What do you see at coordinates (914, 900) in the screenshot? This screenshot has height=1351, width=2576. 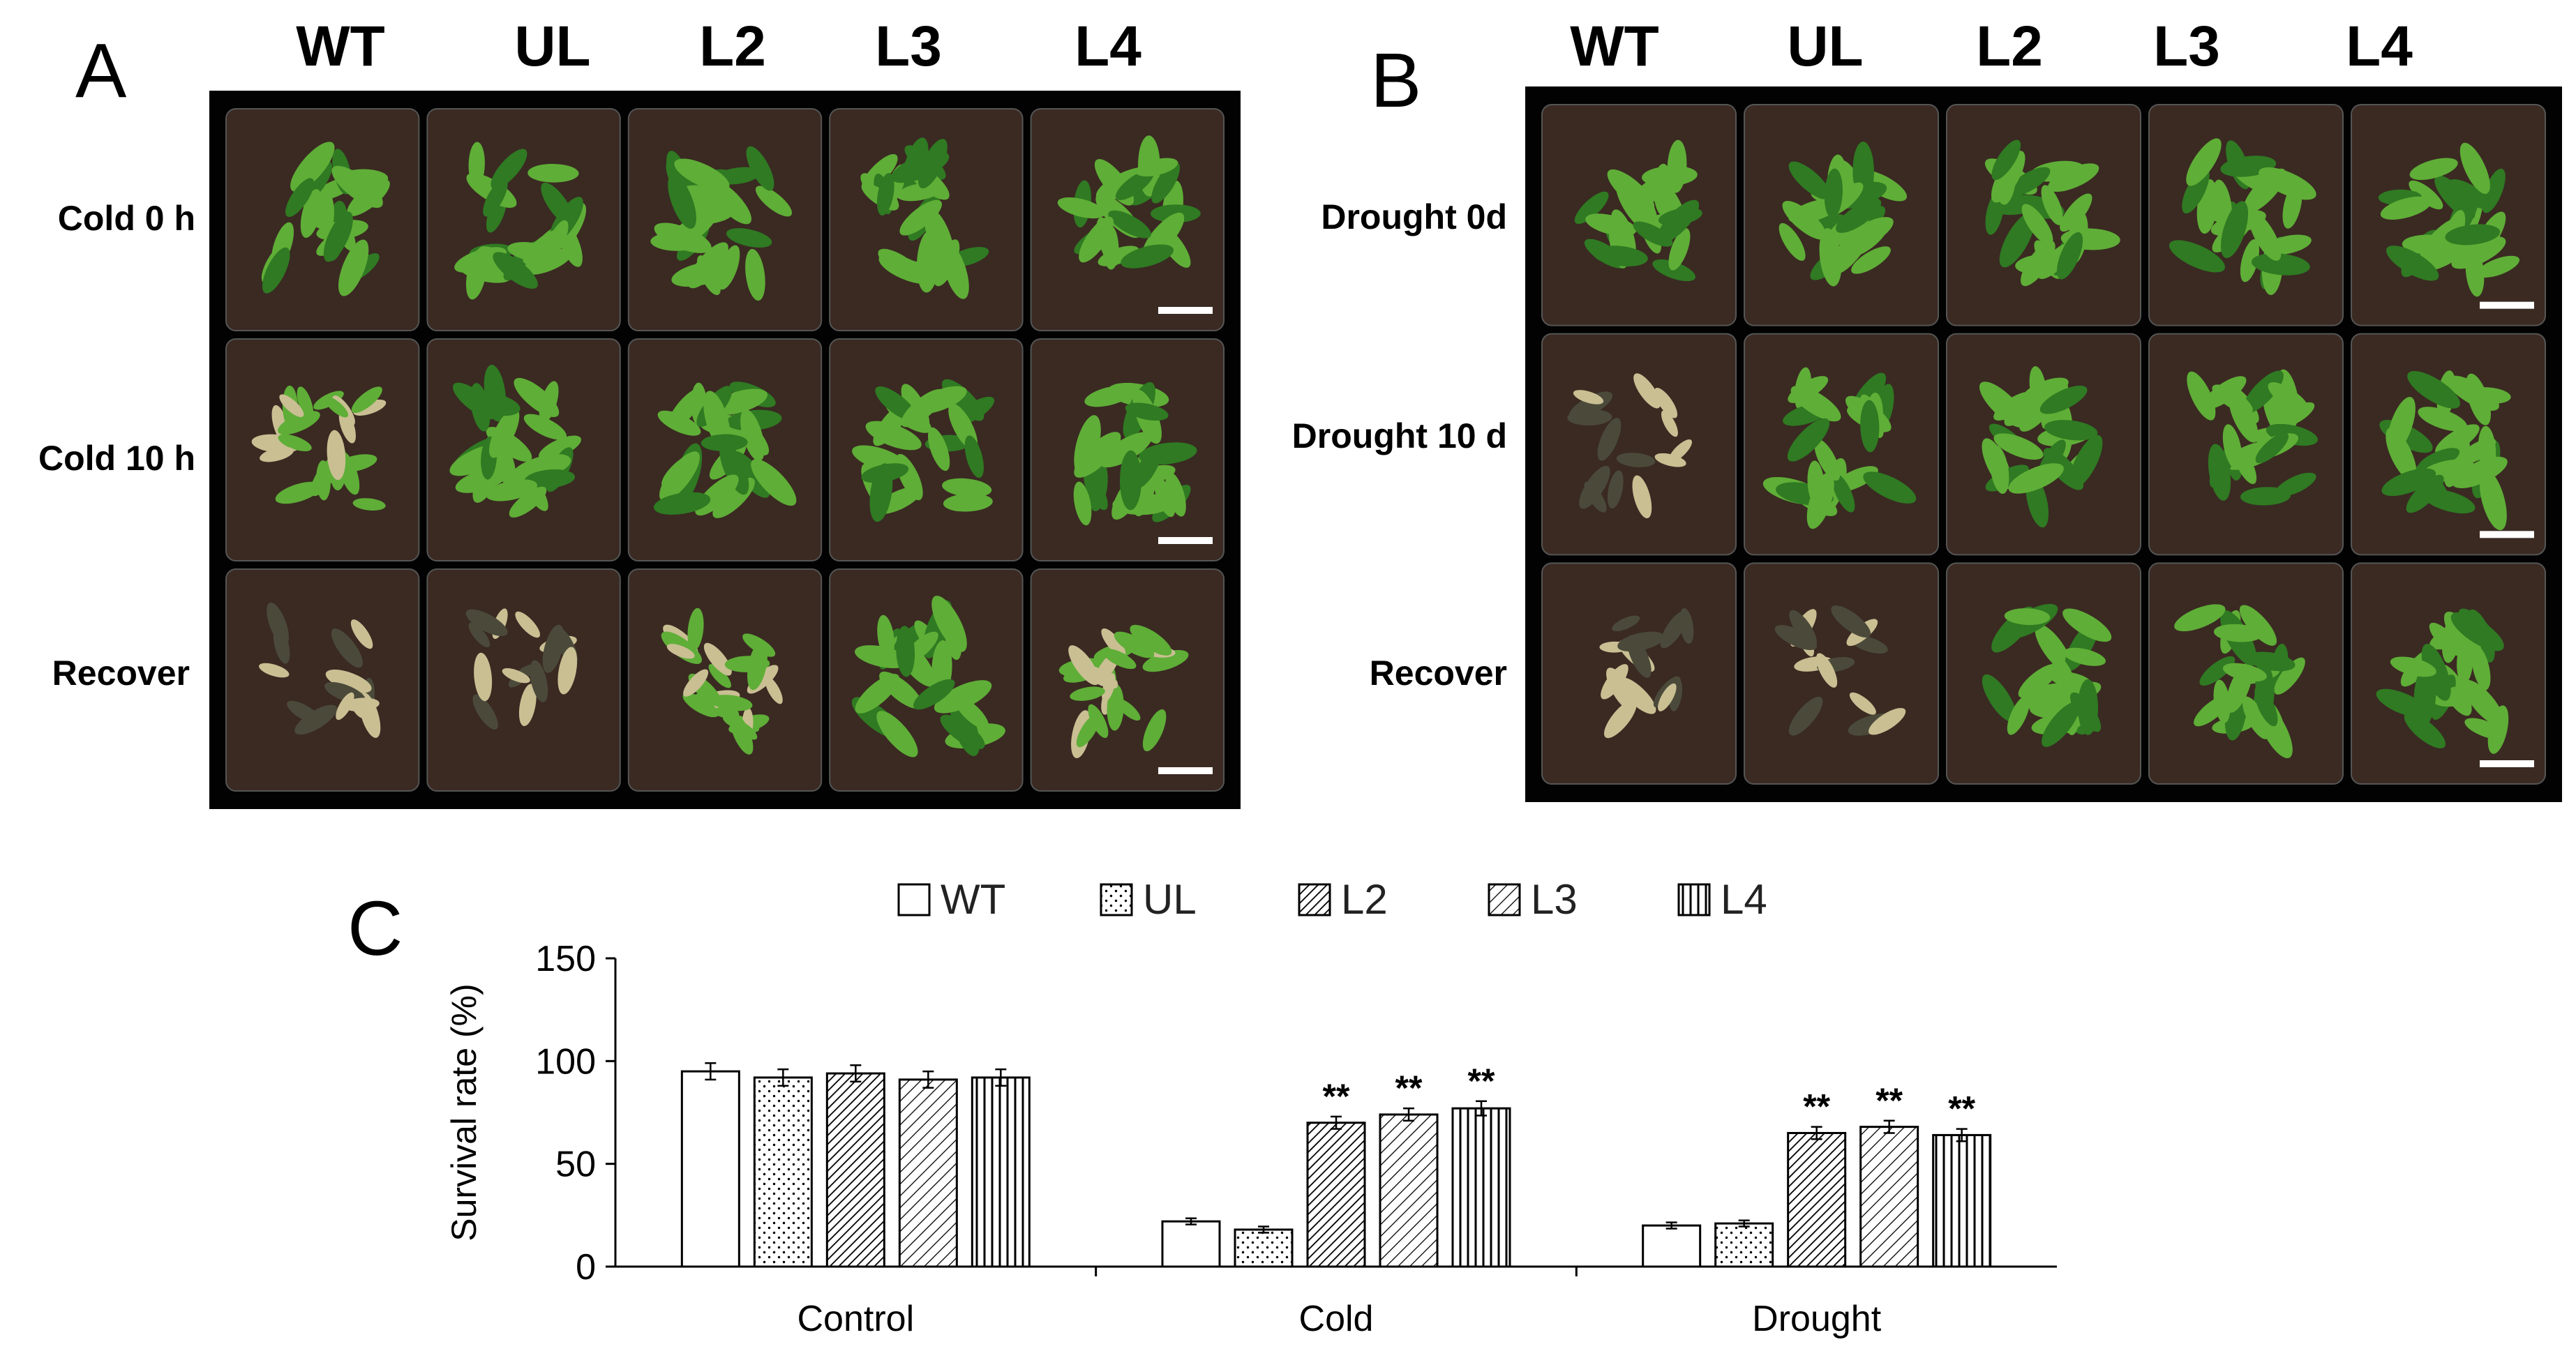 I see `legend-swatch-wt` at bounding box center [914, 900].